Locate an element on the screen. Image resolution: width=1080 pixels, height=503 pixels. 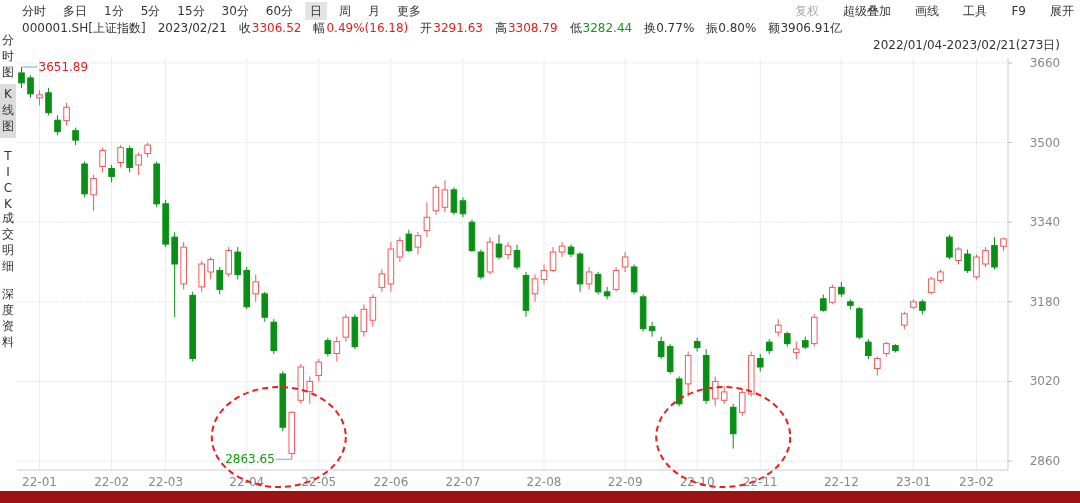
text: 分时 is located at coordinates (34, 11).